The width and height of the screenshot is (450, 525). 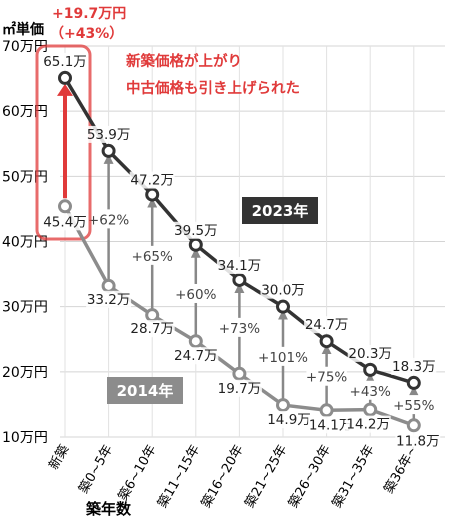 What do you see at coordinates (65, 89) in the screenshot?
I see `highlight-arrow-head` at bounding box center [65, 89].